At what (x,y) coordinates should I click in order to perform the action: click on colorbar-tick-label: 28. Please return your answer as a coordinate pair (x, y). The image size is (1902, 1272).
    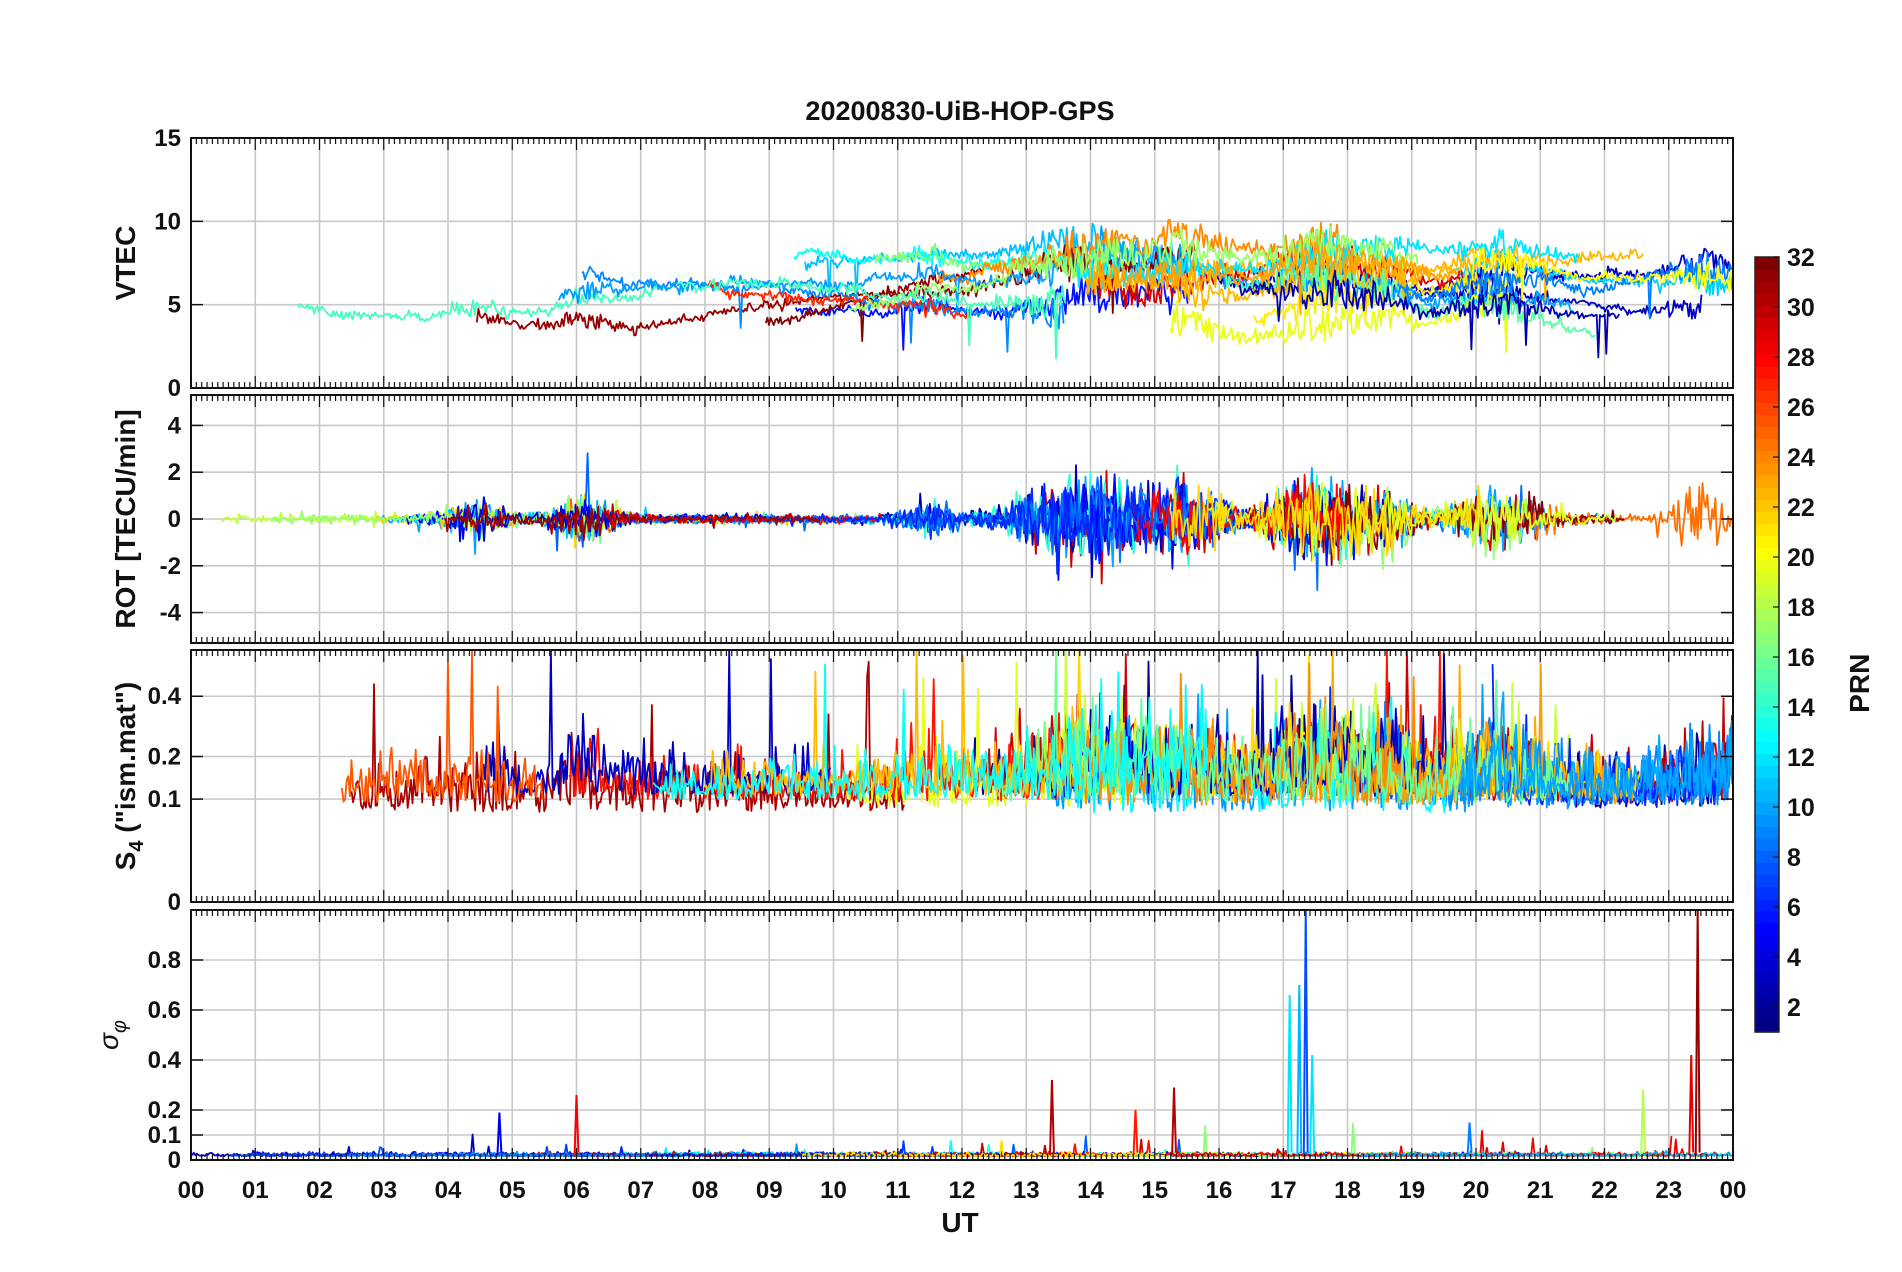
    Looking at the image, I should click on (1801, 358).